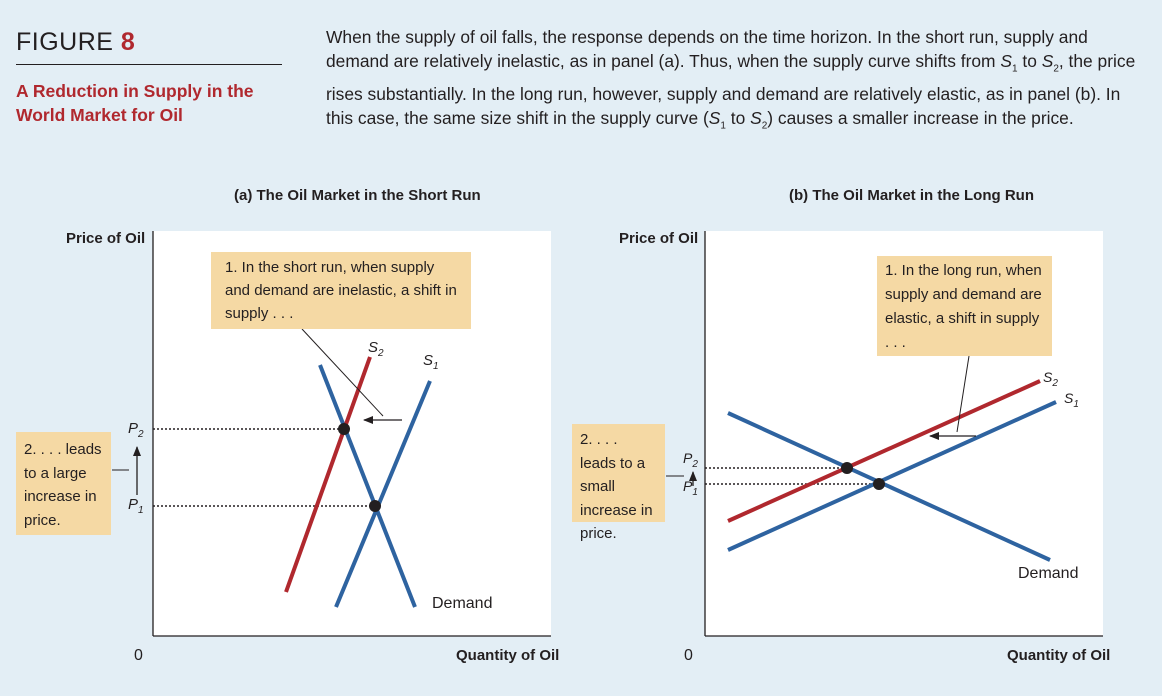  I want to click on panel-b-s2-label: S2, so click(1050, 379).